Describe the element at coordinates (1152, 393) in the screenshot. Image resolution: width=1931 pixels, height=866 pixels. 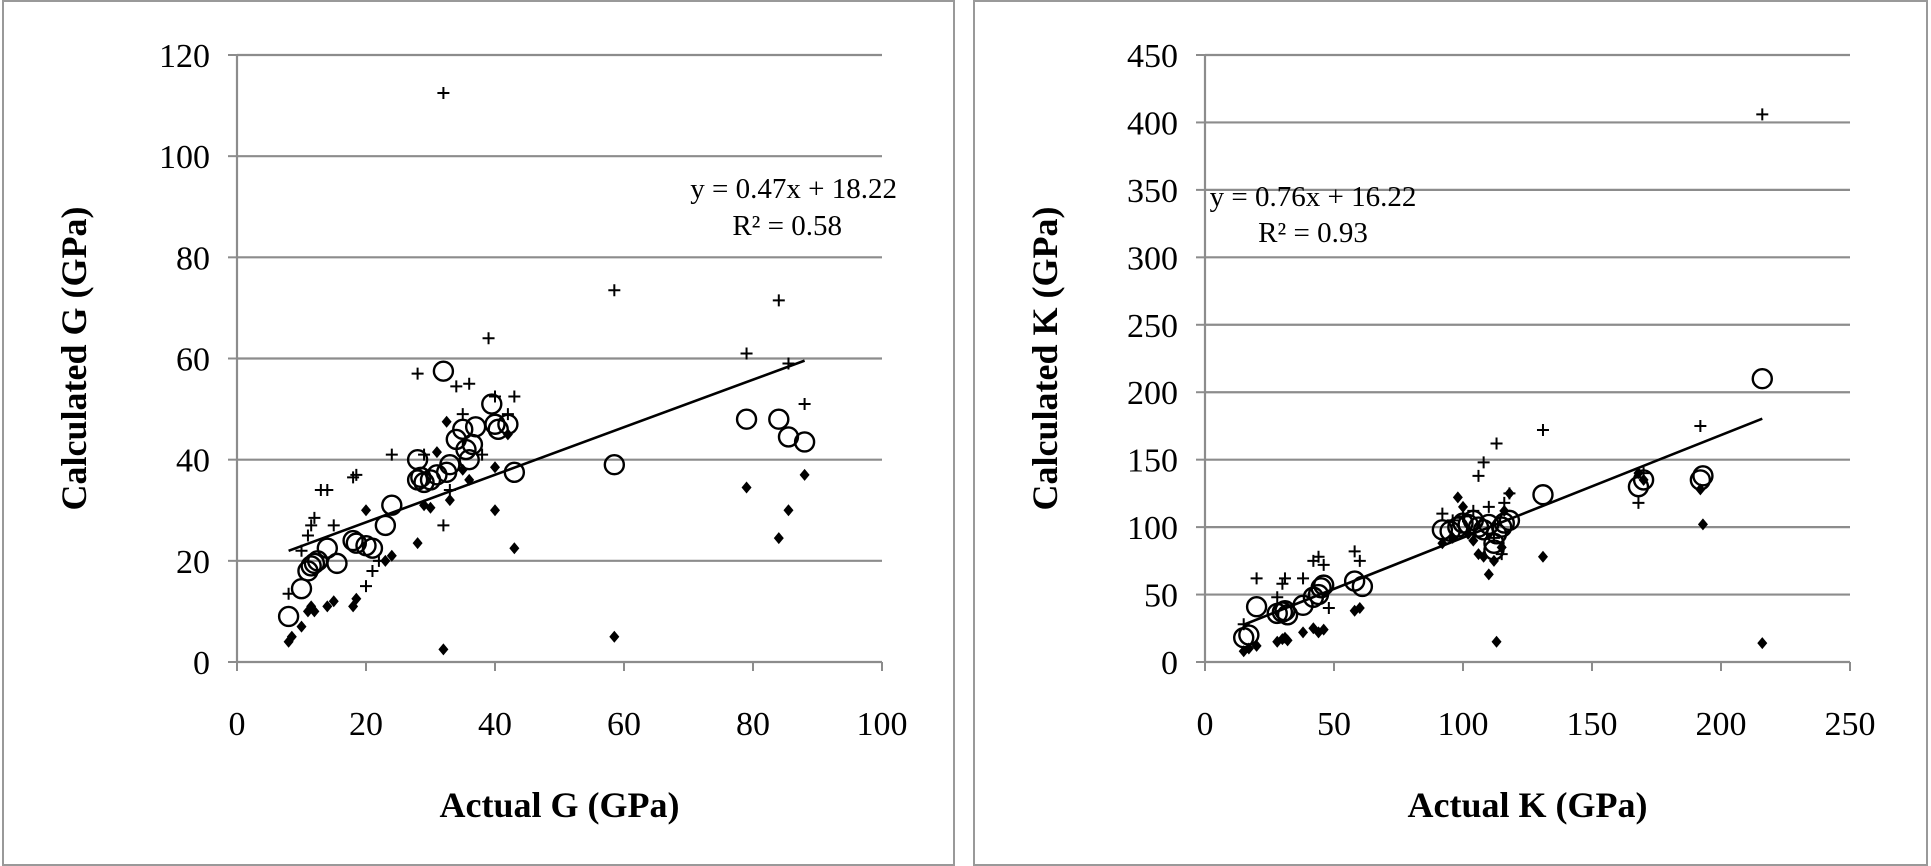
I see `y-tick-label: 200` at that location.